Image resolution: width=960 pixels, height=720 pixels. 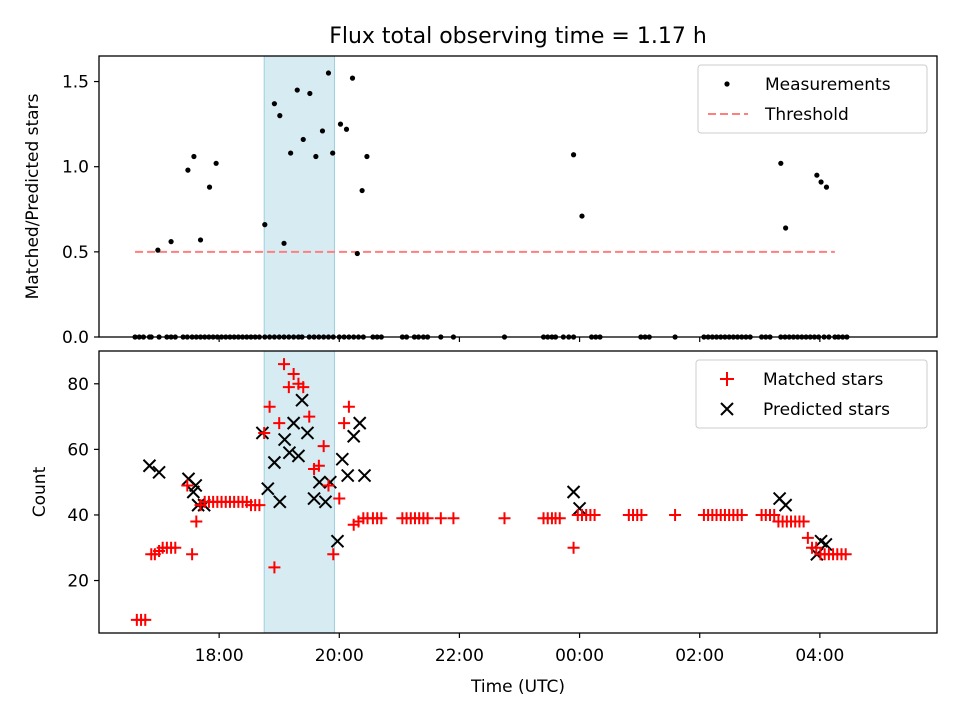 I want to click on counts-y-axis-label: Count, so click(x=40, y=491).